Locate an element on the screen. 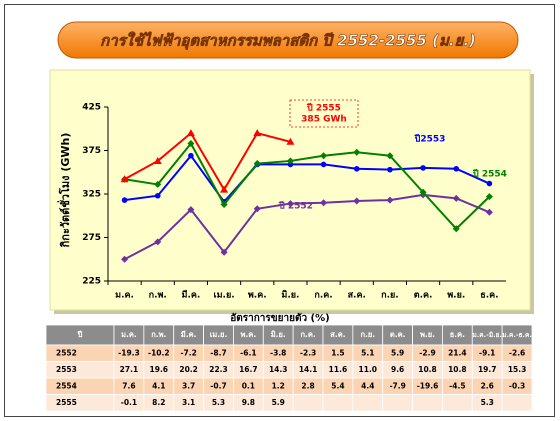 The width and height of the screenshot is (560, 421). cell-text: 11.0 is located at coordinates (368, 369).